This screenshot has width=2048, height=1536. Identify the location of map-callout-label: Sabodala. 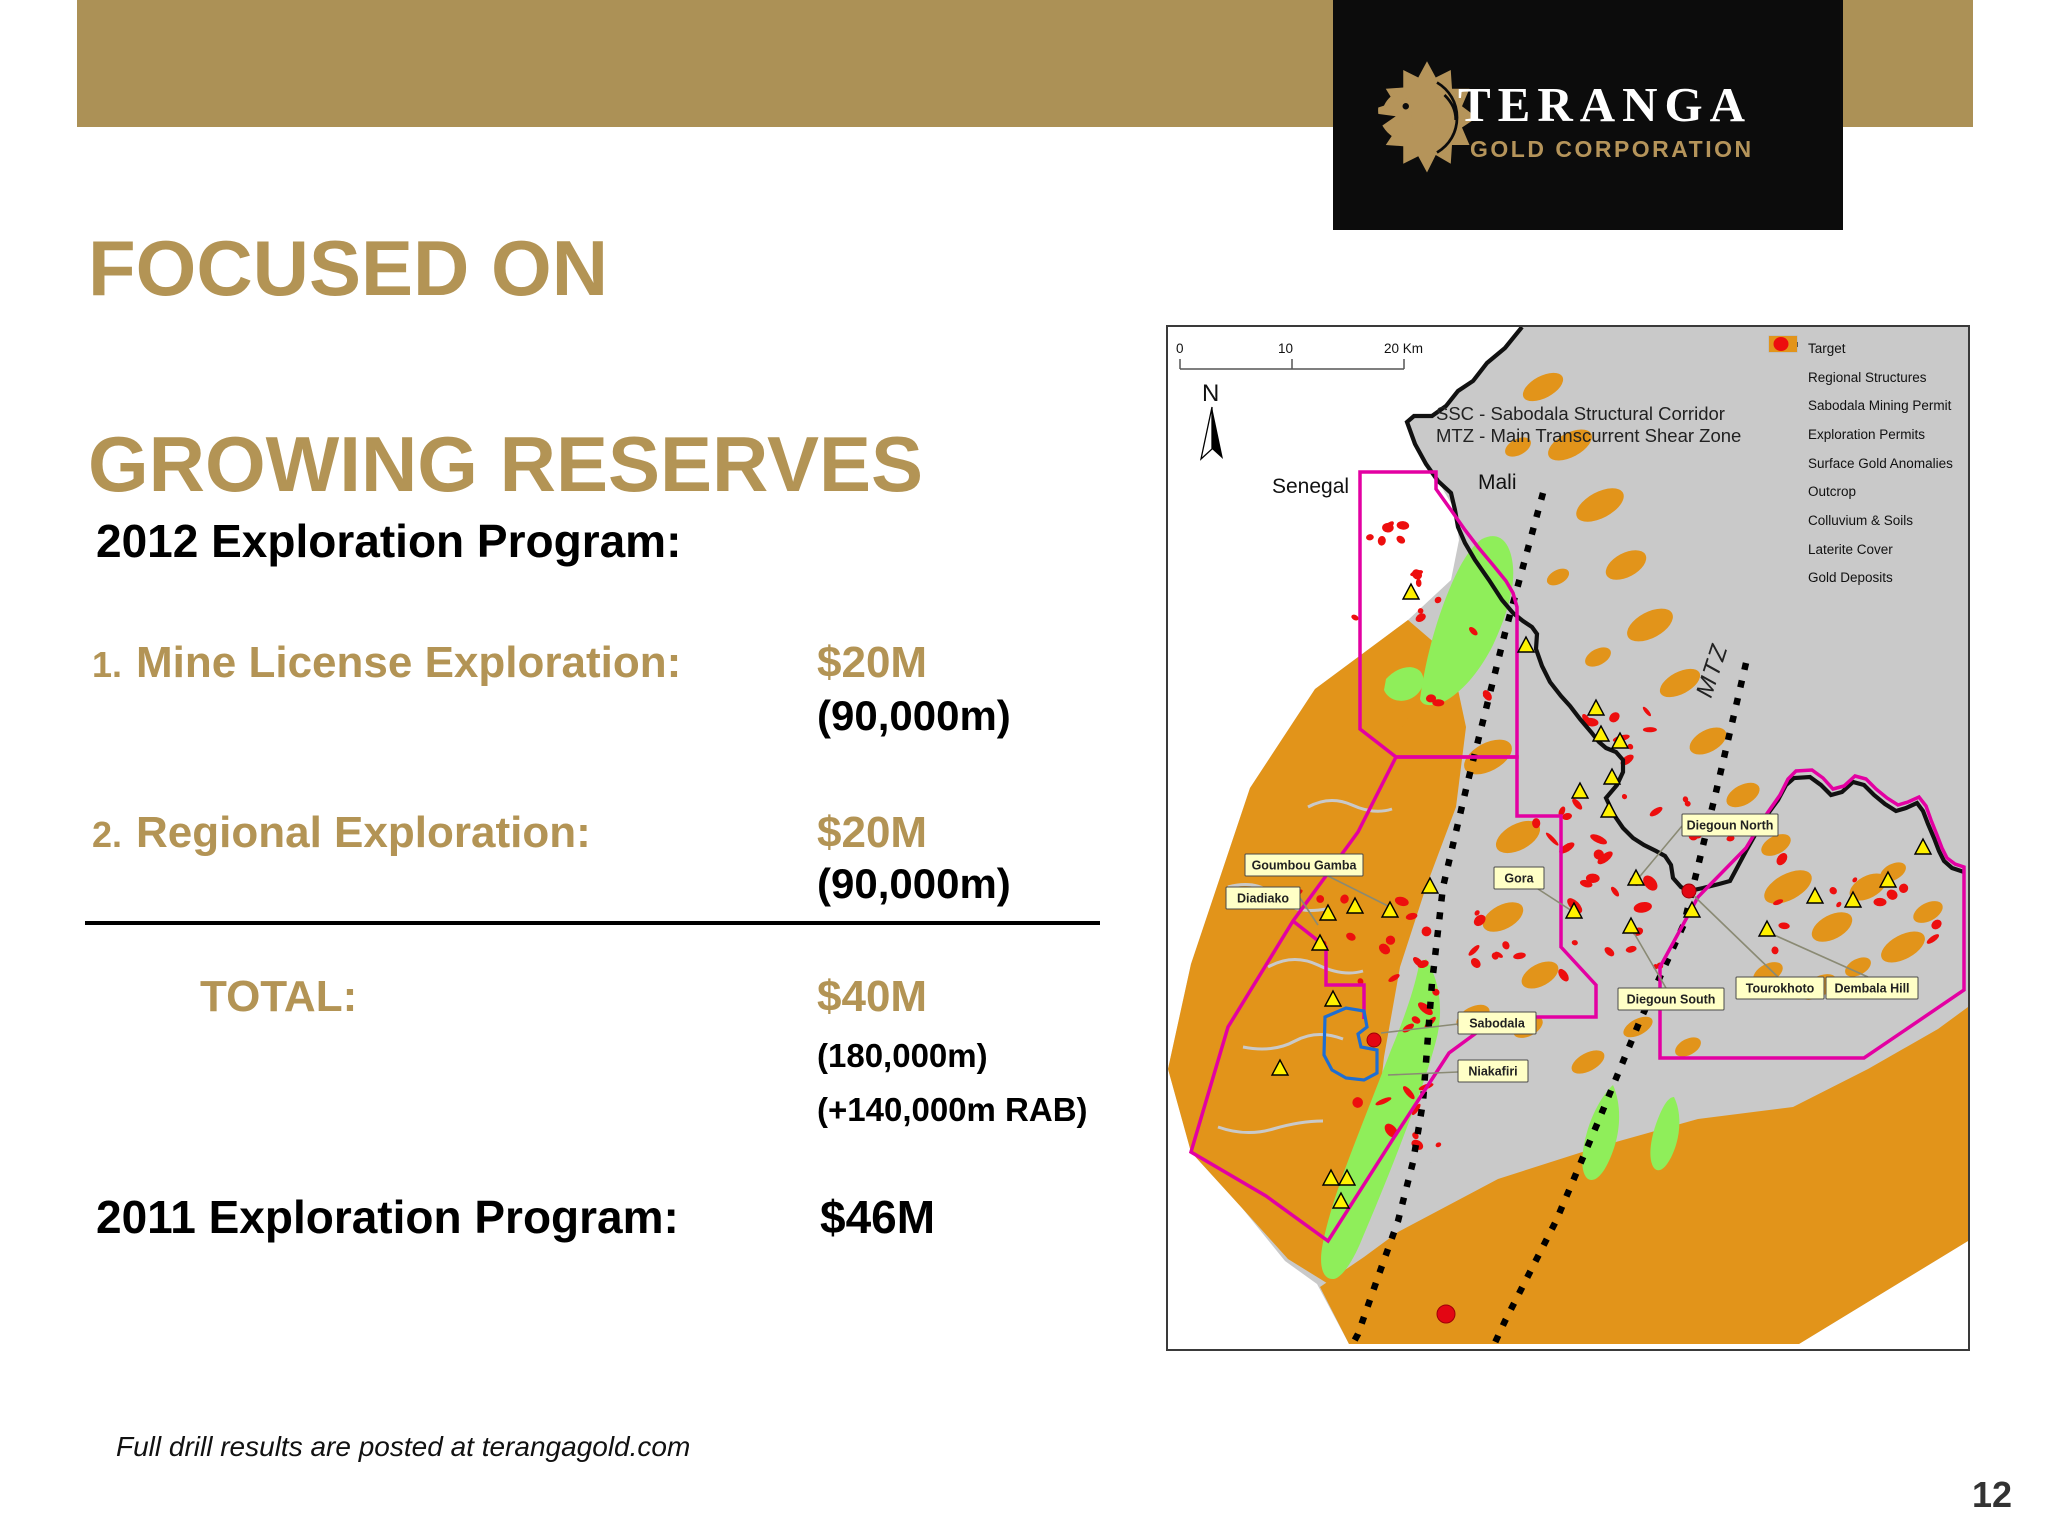
(1497, 1024).